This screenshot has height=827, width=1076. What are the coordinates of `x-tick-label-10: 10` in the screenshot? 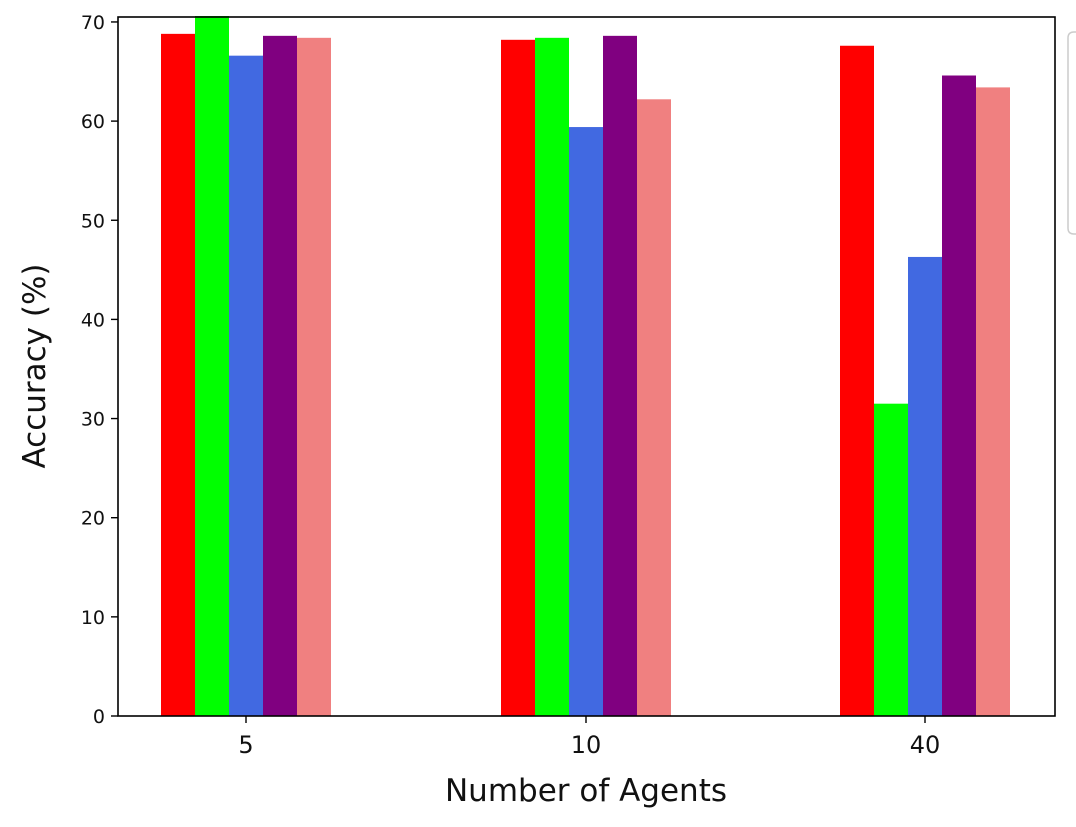 It's located at (586, 745).